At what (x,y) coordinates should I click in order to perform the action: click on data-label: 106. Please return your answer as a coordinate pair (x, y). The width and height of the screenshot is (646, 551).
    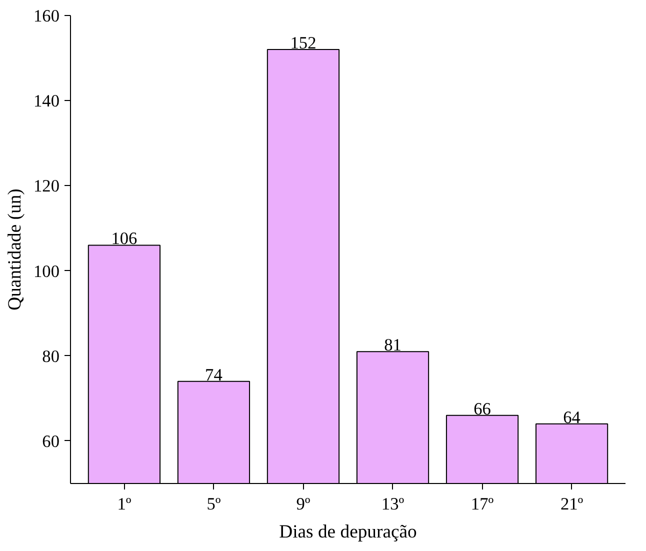
    Looking at the image, I should click on (124, 238).